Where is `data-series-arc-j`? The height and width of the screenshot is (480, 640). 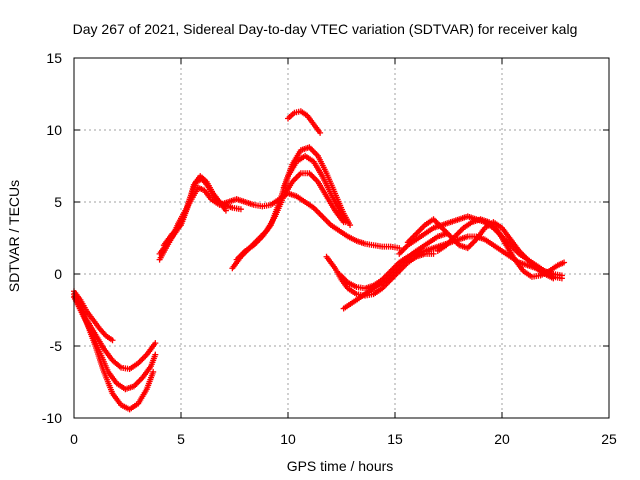 data-series-arc-j is located at coordinates (317, 186).